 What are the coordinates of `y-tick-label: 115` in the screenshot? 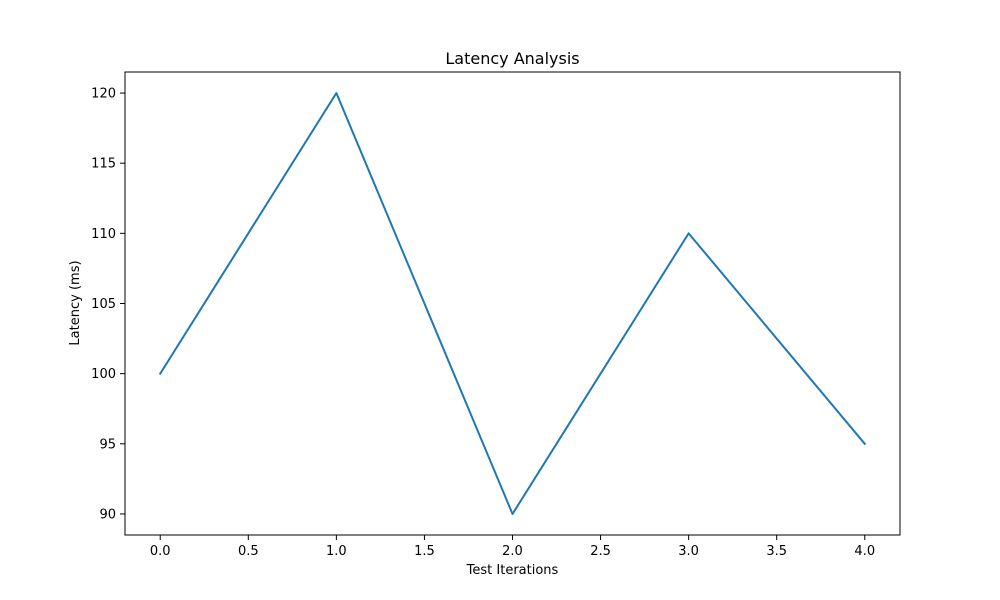 It's located at (103, 164).